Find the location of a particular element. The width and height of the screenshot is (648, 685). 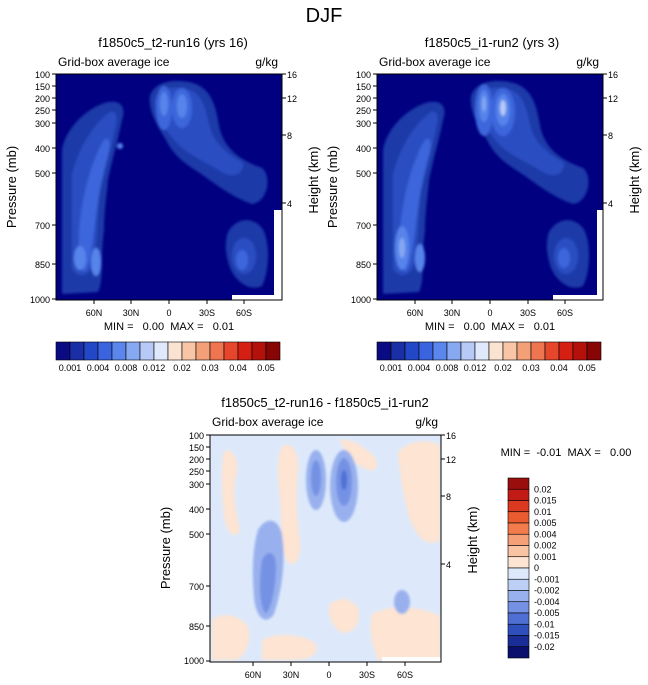

colorbar-label: -0.005 is located at coordinates (547, 613).